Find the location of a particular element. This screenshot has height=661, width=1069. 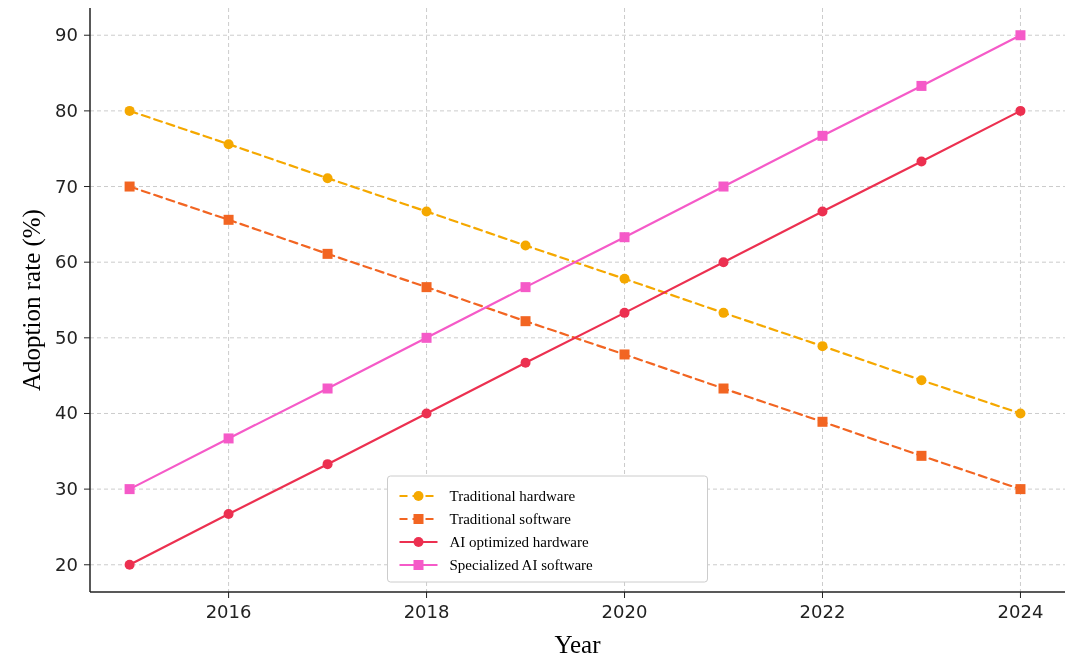

y-tick-label: 70 is located at coordinates (66, 186).